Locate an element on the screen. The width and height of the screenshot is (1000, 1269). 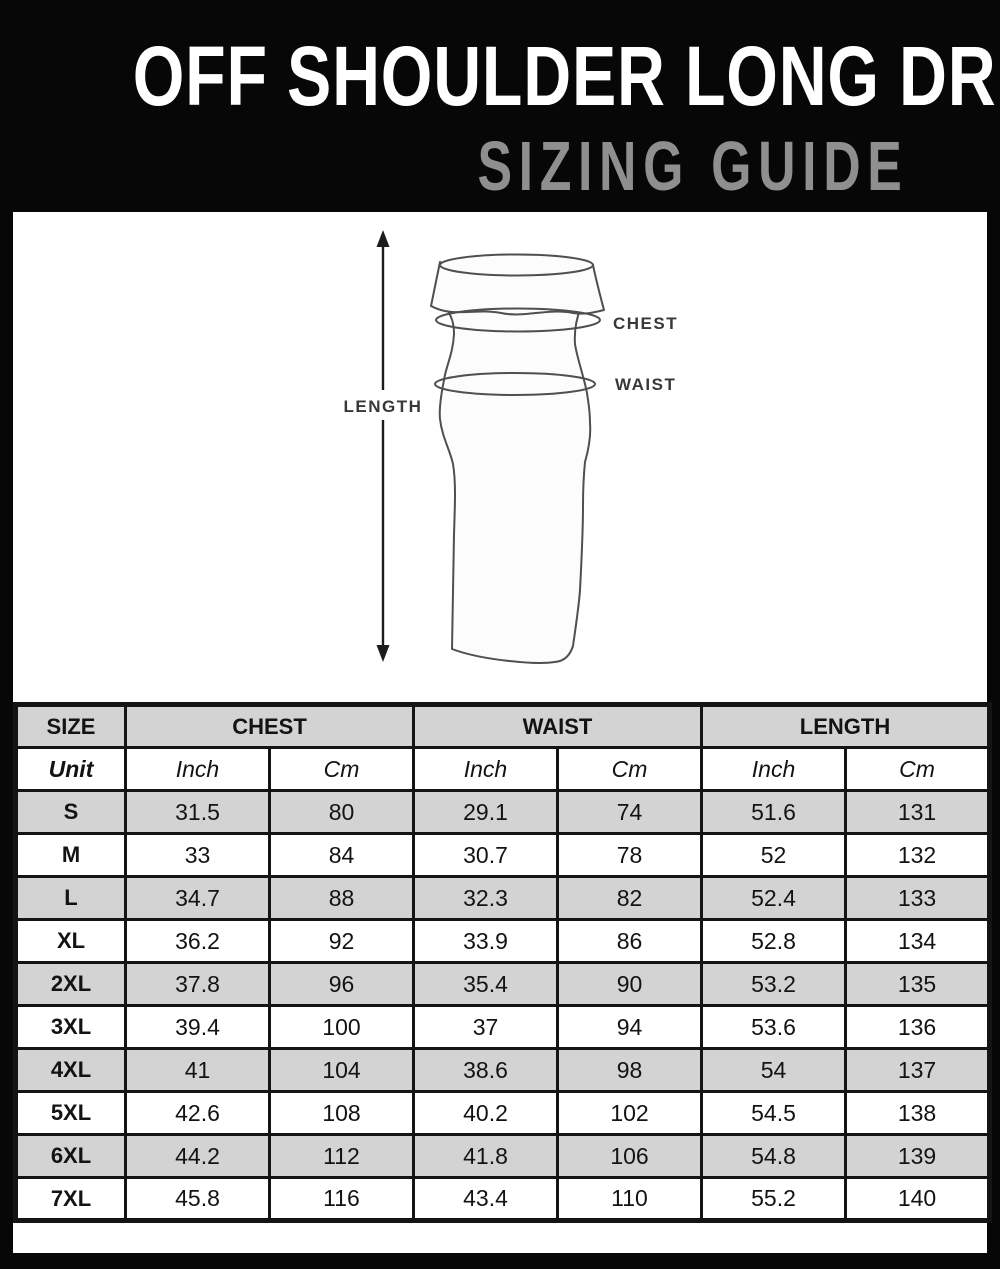
measurement-cell: 86 is located at coordinates (629, 941).